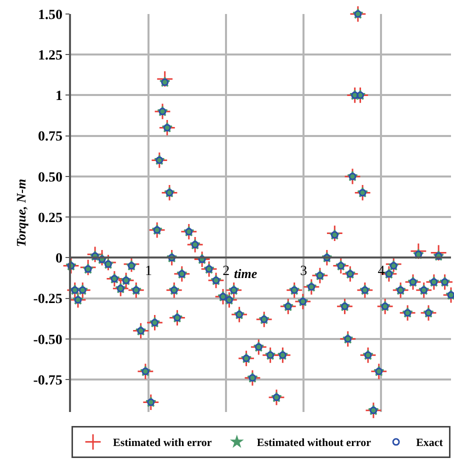  Describe the element at coordinates (304, 272) in the screenshot. I see `x-tick-label: 3` at that location.